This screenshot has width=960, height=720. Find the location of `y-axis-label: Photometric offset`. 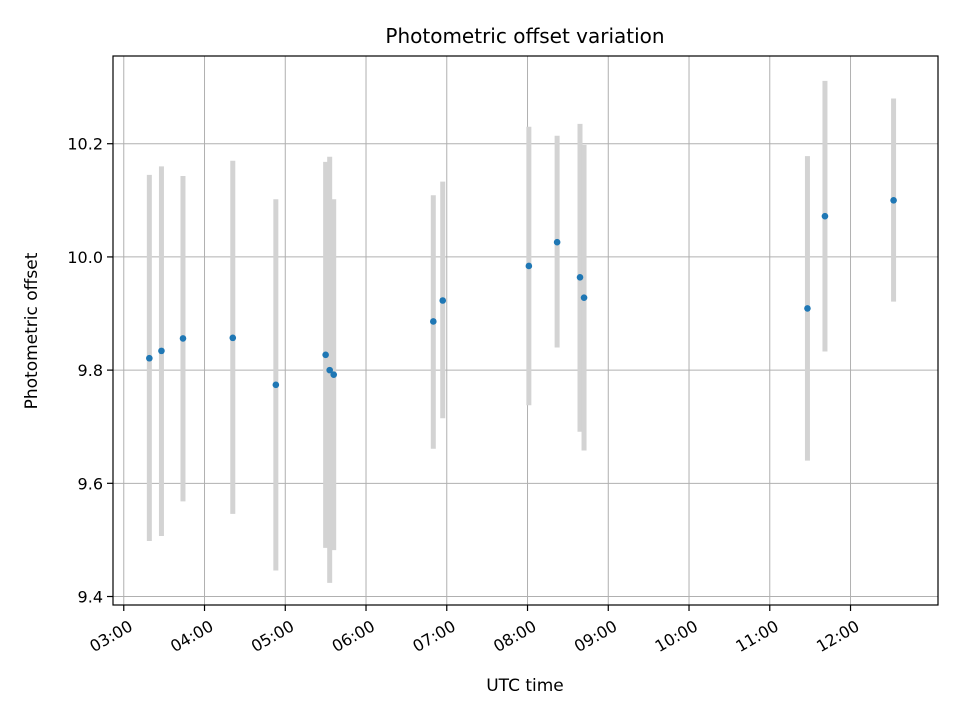

y-axis-label: Photometric offset is located at coordinates (32, 330).